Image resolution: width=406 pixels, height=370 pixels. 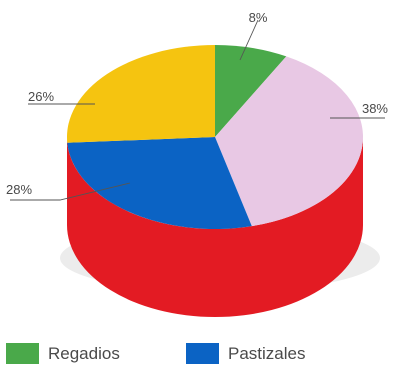 I want to click on legend-item-pastizales: Pastizales, so click(x=245, y=353).